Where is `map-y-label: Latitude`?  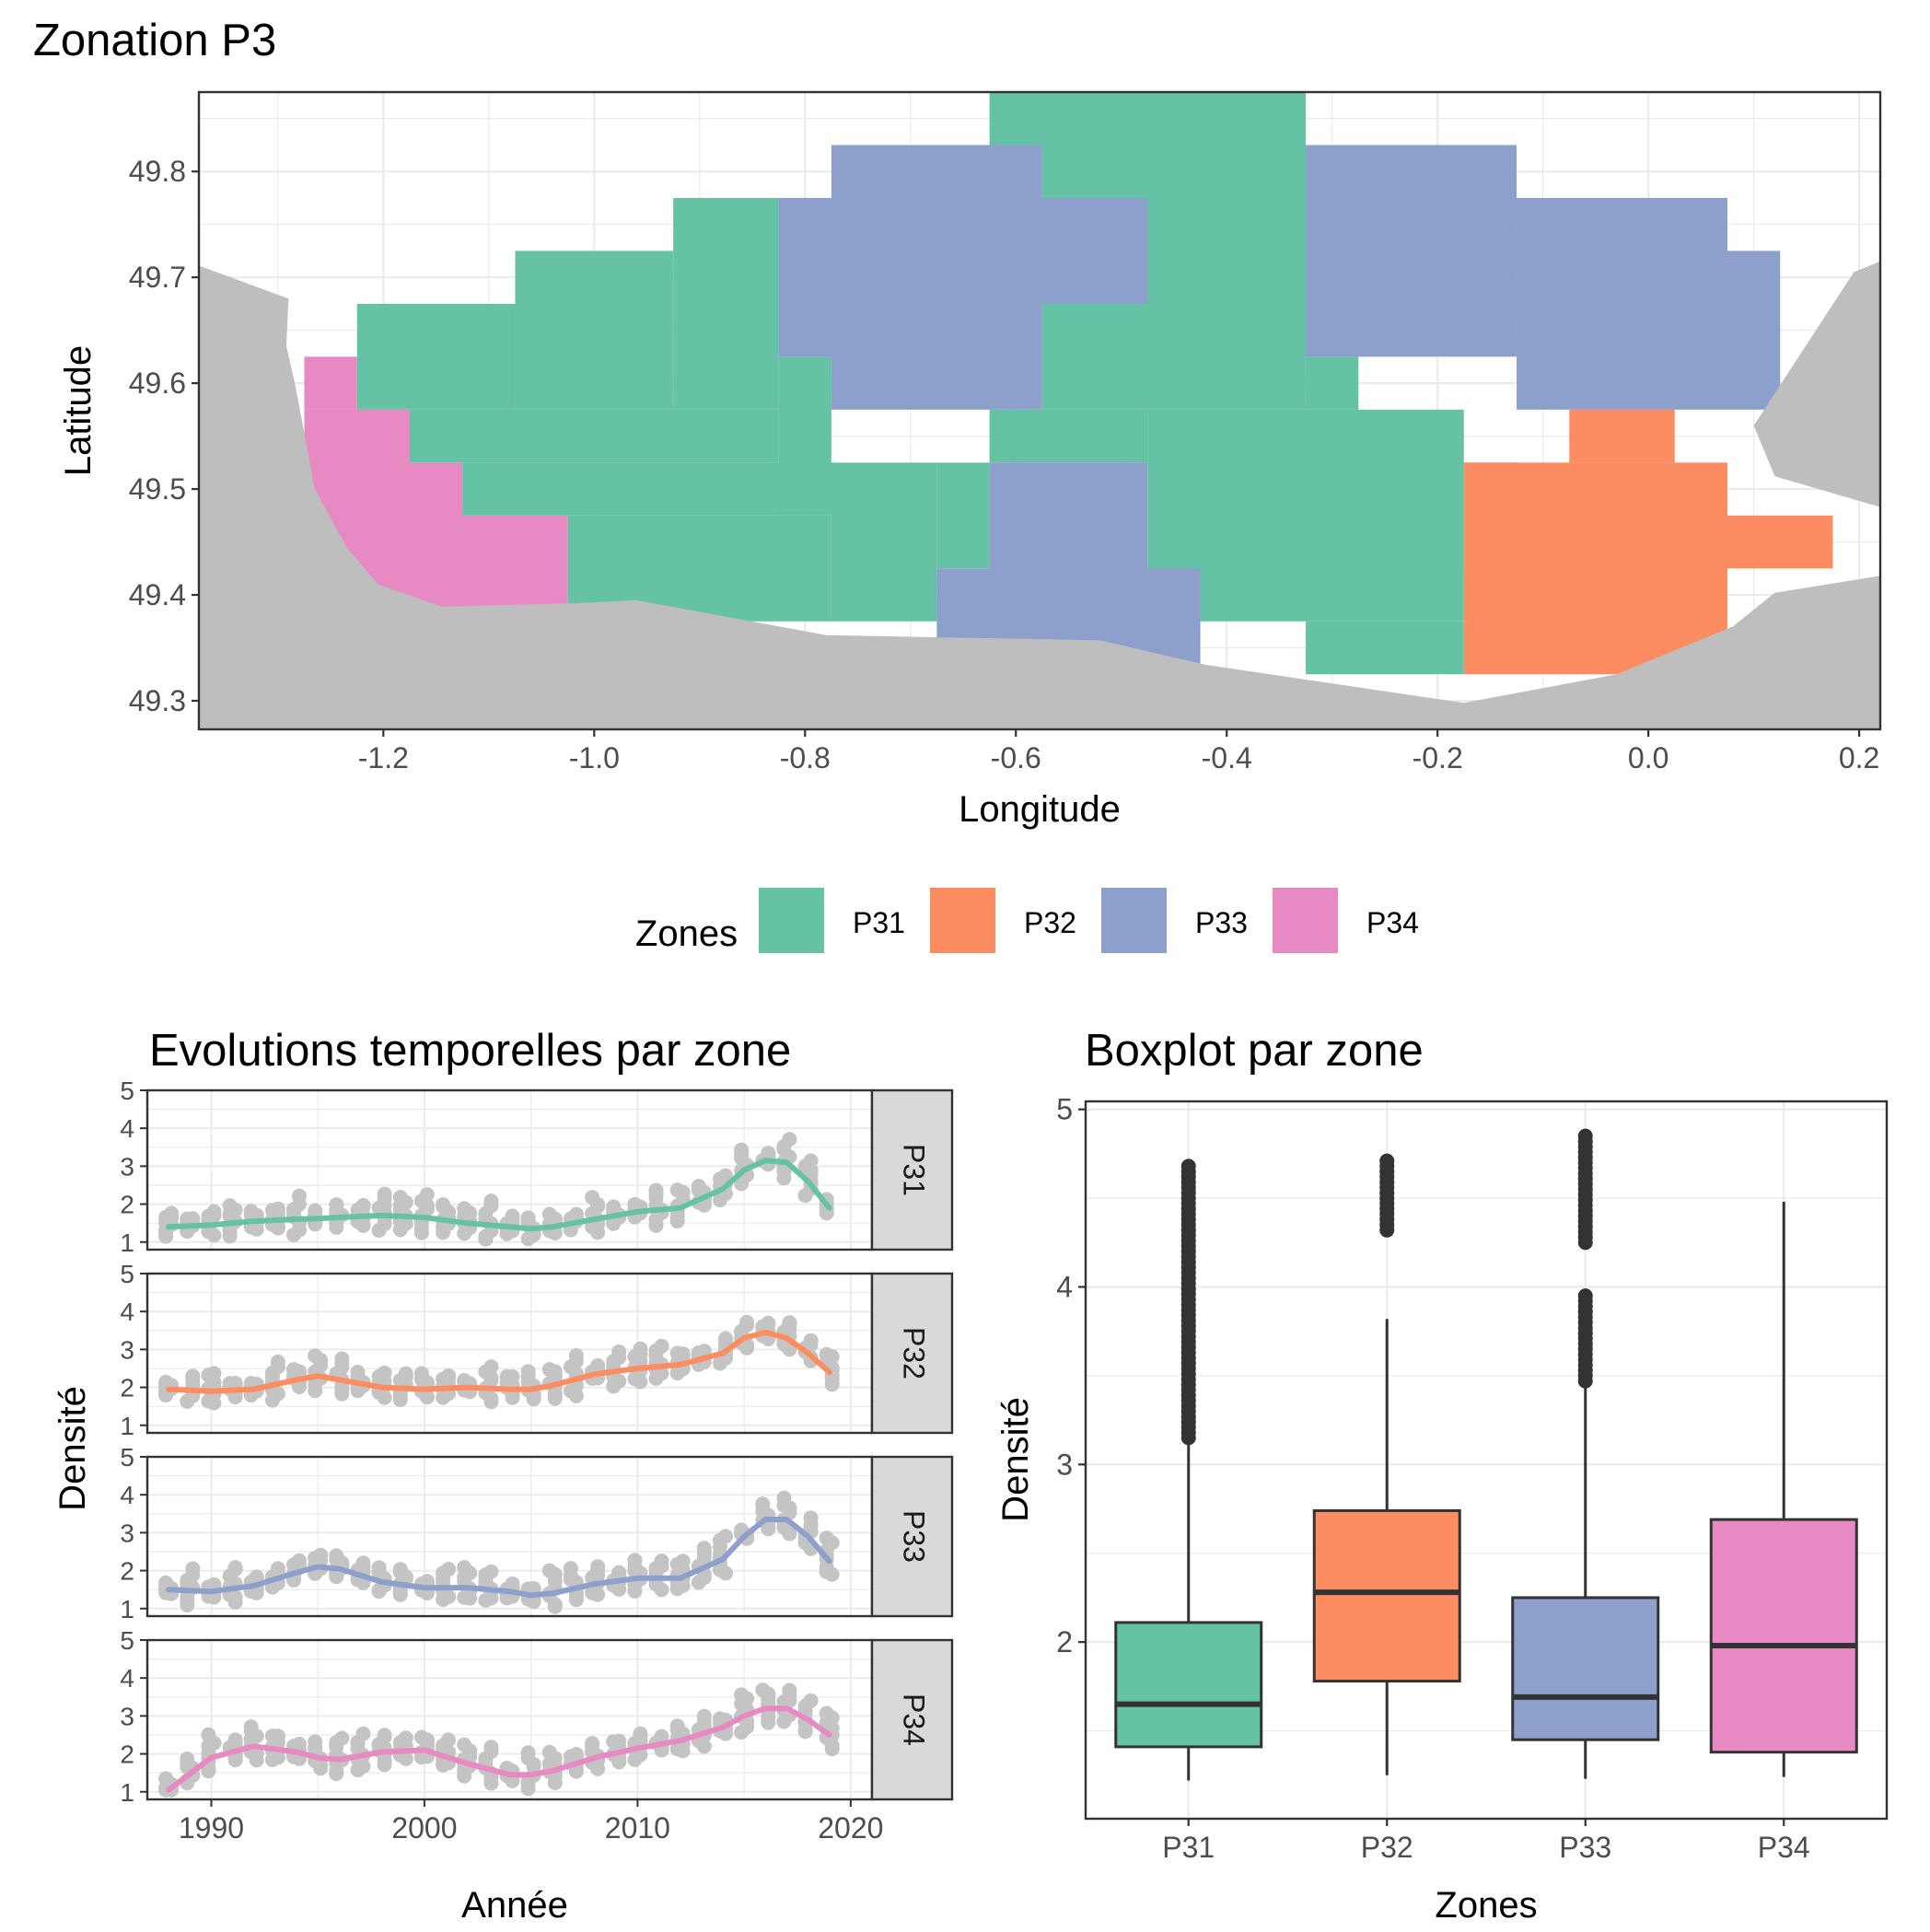
map-y-label: Latitude is located at coordinates (78, 410).